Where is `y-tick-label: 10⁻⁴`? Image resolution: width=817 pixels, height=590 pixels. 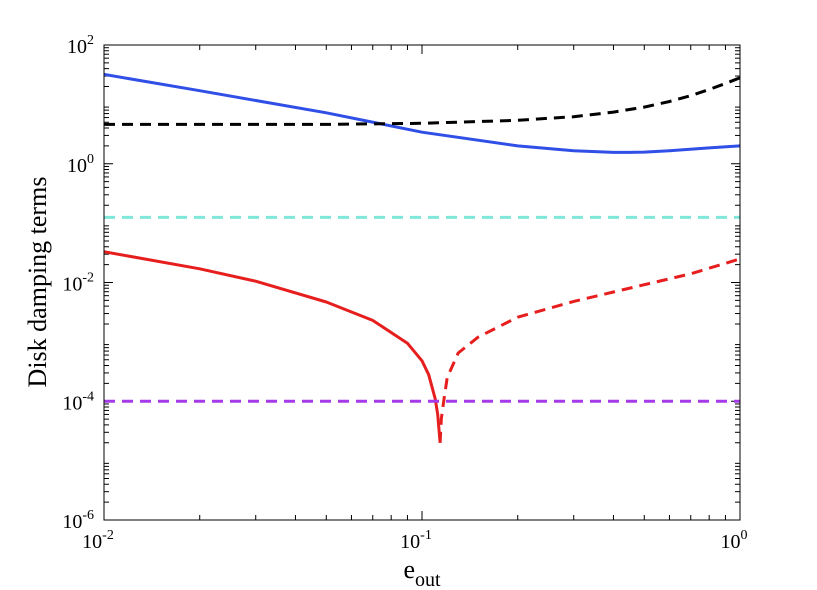
y-tick-label: 10⁻⁴ is located at coordinates (78, 401).